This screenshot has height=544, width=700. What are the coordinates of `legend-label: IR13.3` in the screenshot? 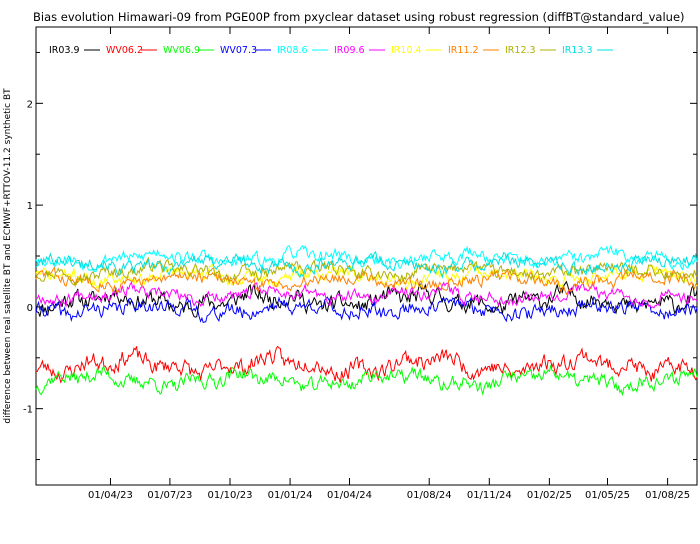 It's located at (577, 50).